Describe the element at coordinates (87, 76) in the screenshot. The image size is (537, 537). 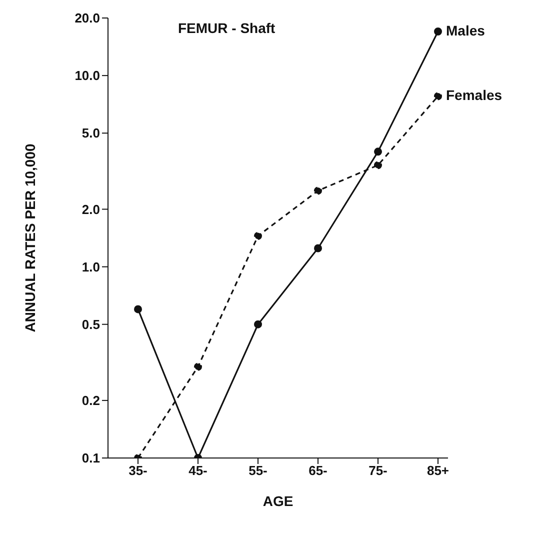
I see `y-tick-label: 10.0` at that location.